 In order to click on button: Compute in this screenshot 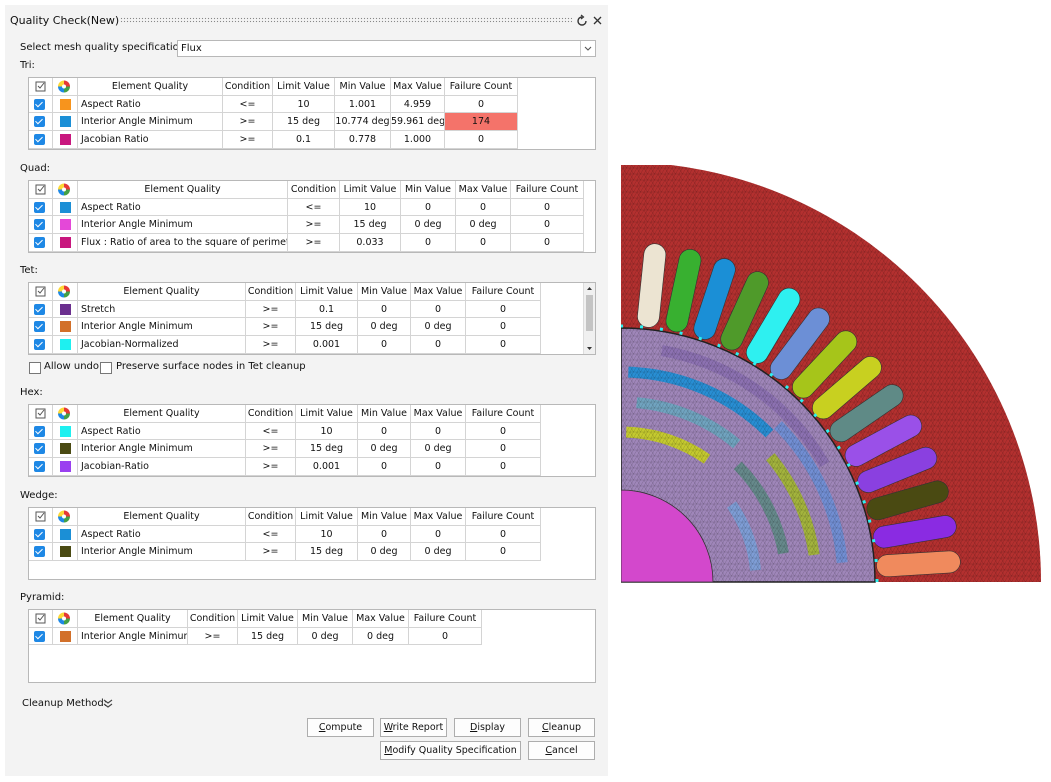, I will do `click(340, 727)`.